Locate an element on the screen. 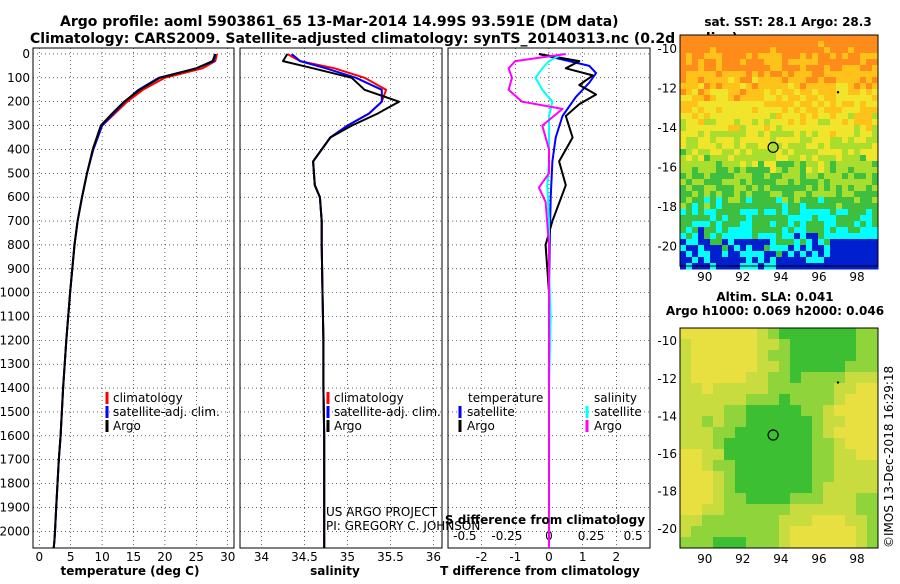  island-marker is located at coordinates (838, 382).